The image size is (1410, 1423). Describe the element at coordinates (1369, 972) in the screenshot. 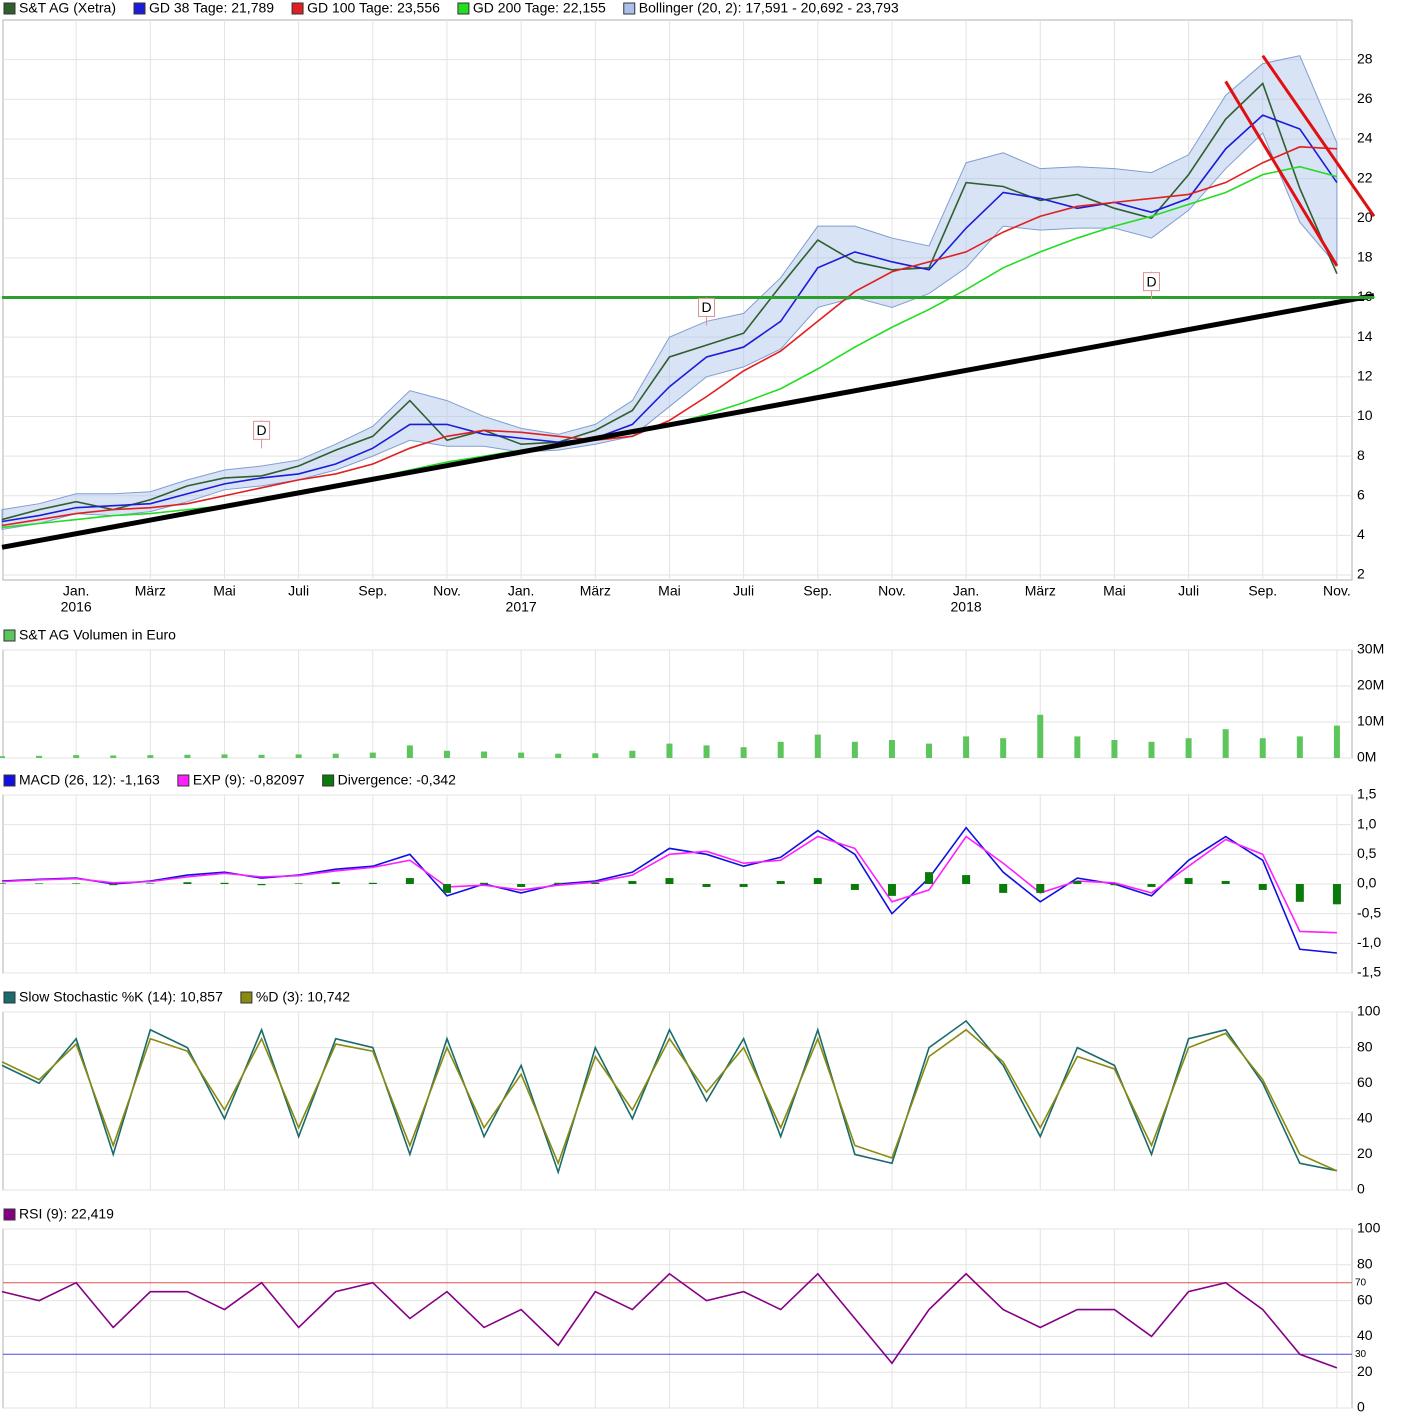

I see `y-tick-label: -1,5` at that location.